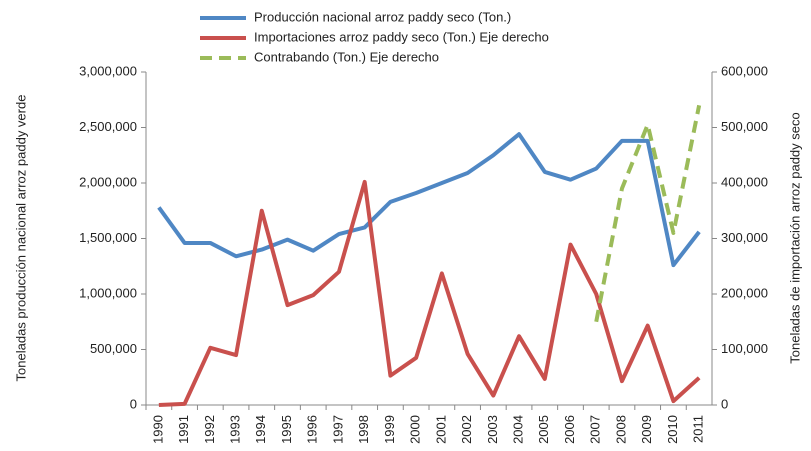 The image size is (811, 451). I want to click on x-tick-label: 1991, so click(183, 429).